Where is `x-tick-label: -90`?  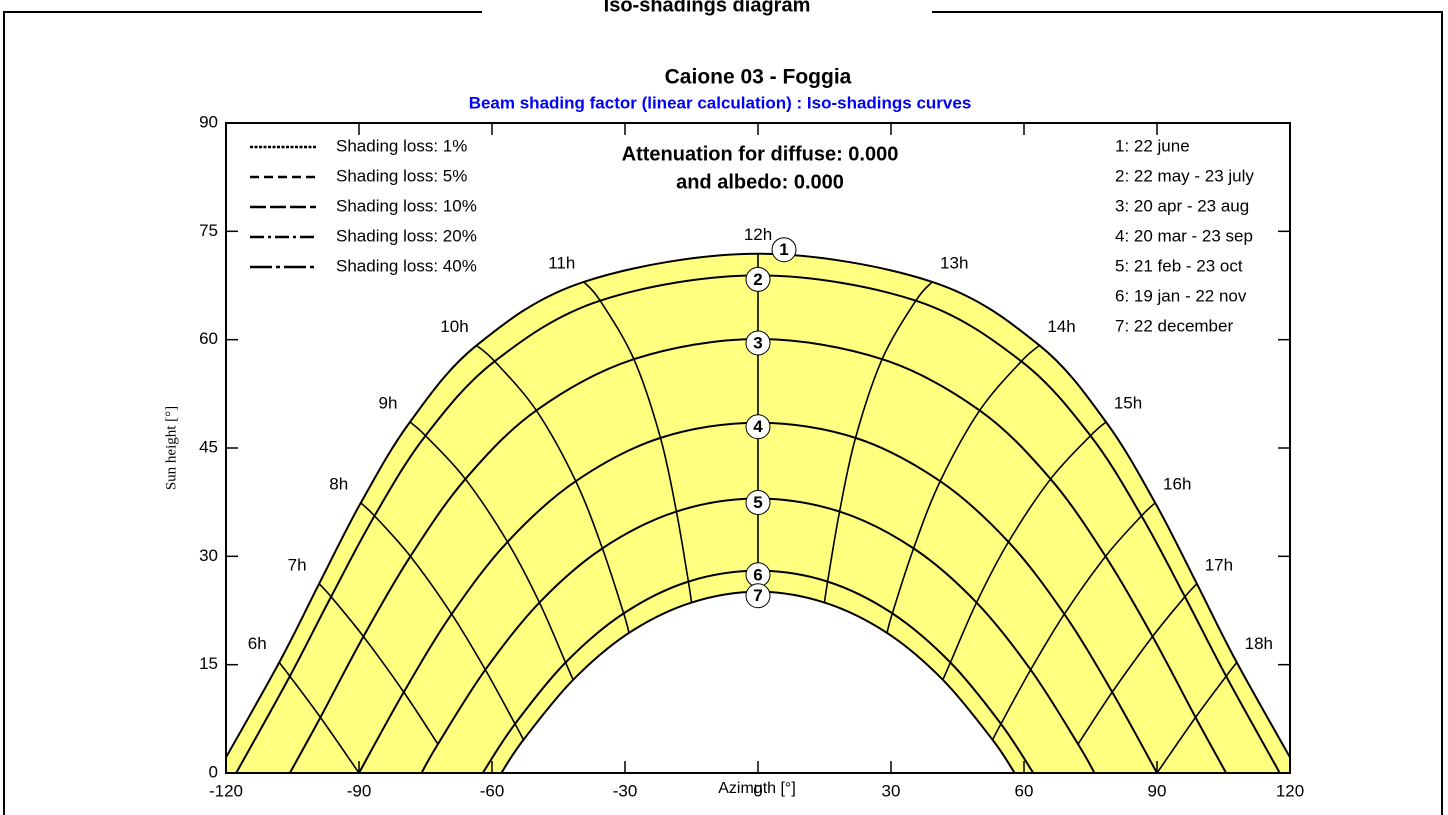
x-tick-label: -90 is located at coordinates (359, 790).